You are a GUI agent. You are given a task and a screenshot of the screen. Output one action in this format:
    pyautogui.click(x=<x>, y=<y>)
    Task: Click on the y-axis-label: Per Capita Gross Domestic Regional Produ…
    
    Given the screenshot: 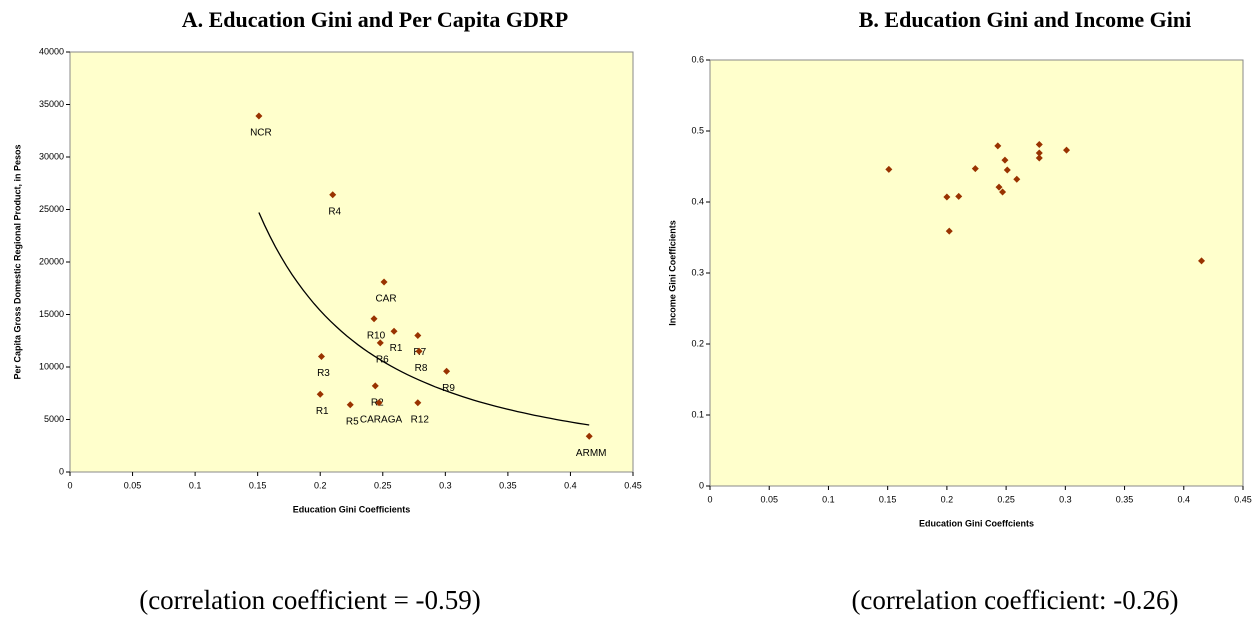 What is the action you would take?
    pyautogui.click(x=17, y=261)
    